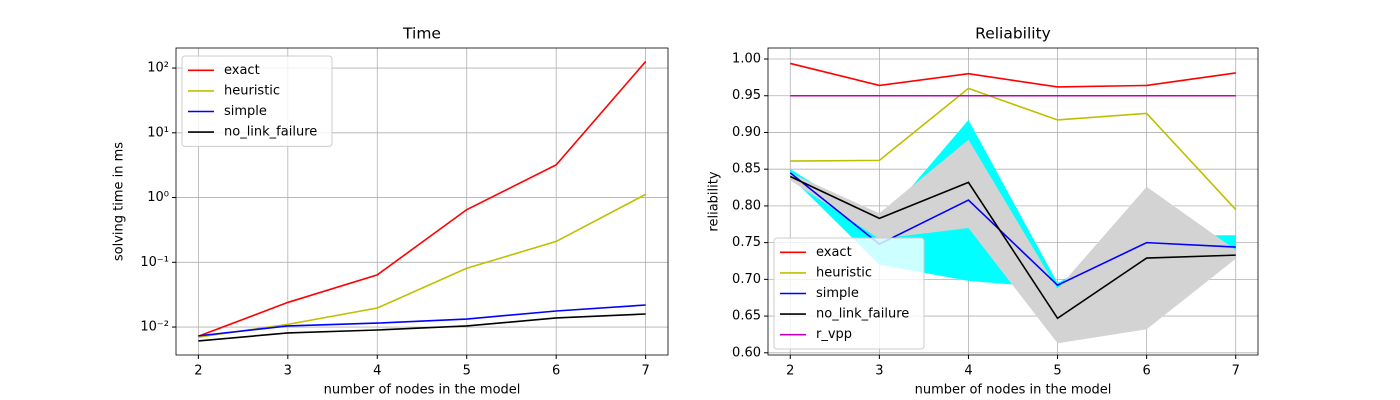  Describe the element at coordinates (746, 316) in the screenshot. I see `y-tick-label: 0.65` at that location.